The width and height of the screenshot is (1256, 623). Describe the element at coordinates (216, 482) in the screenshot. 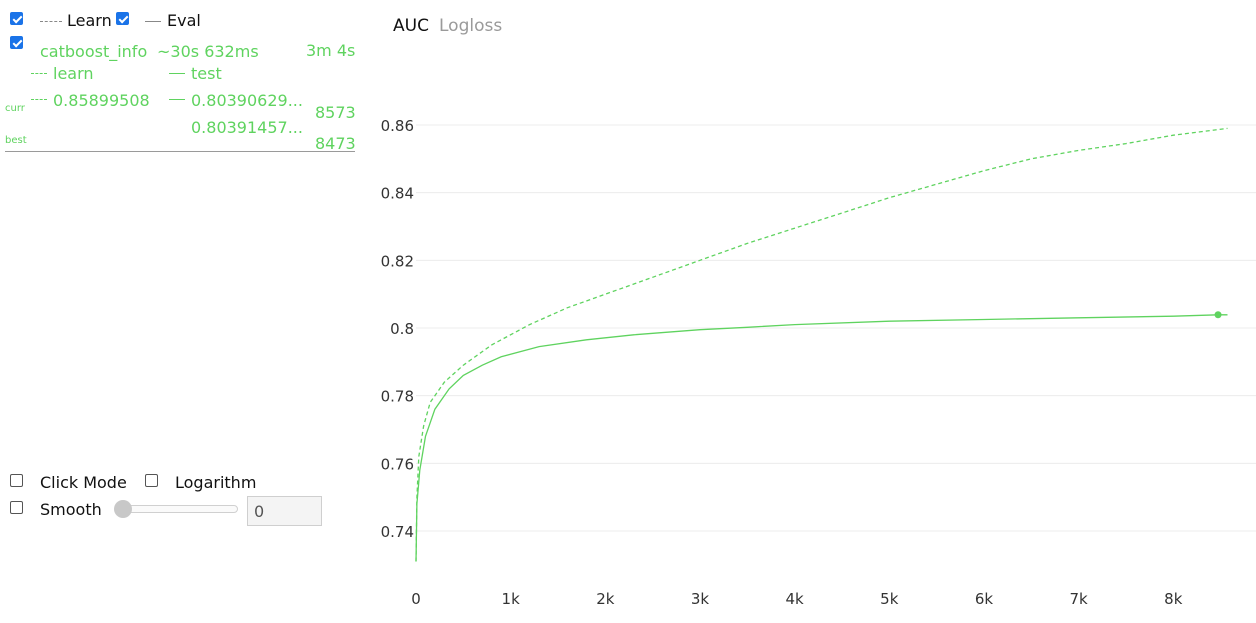

I see `logarithm-label: Logarithm` at that location.